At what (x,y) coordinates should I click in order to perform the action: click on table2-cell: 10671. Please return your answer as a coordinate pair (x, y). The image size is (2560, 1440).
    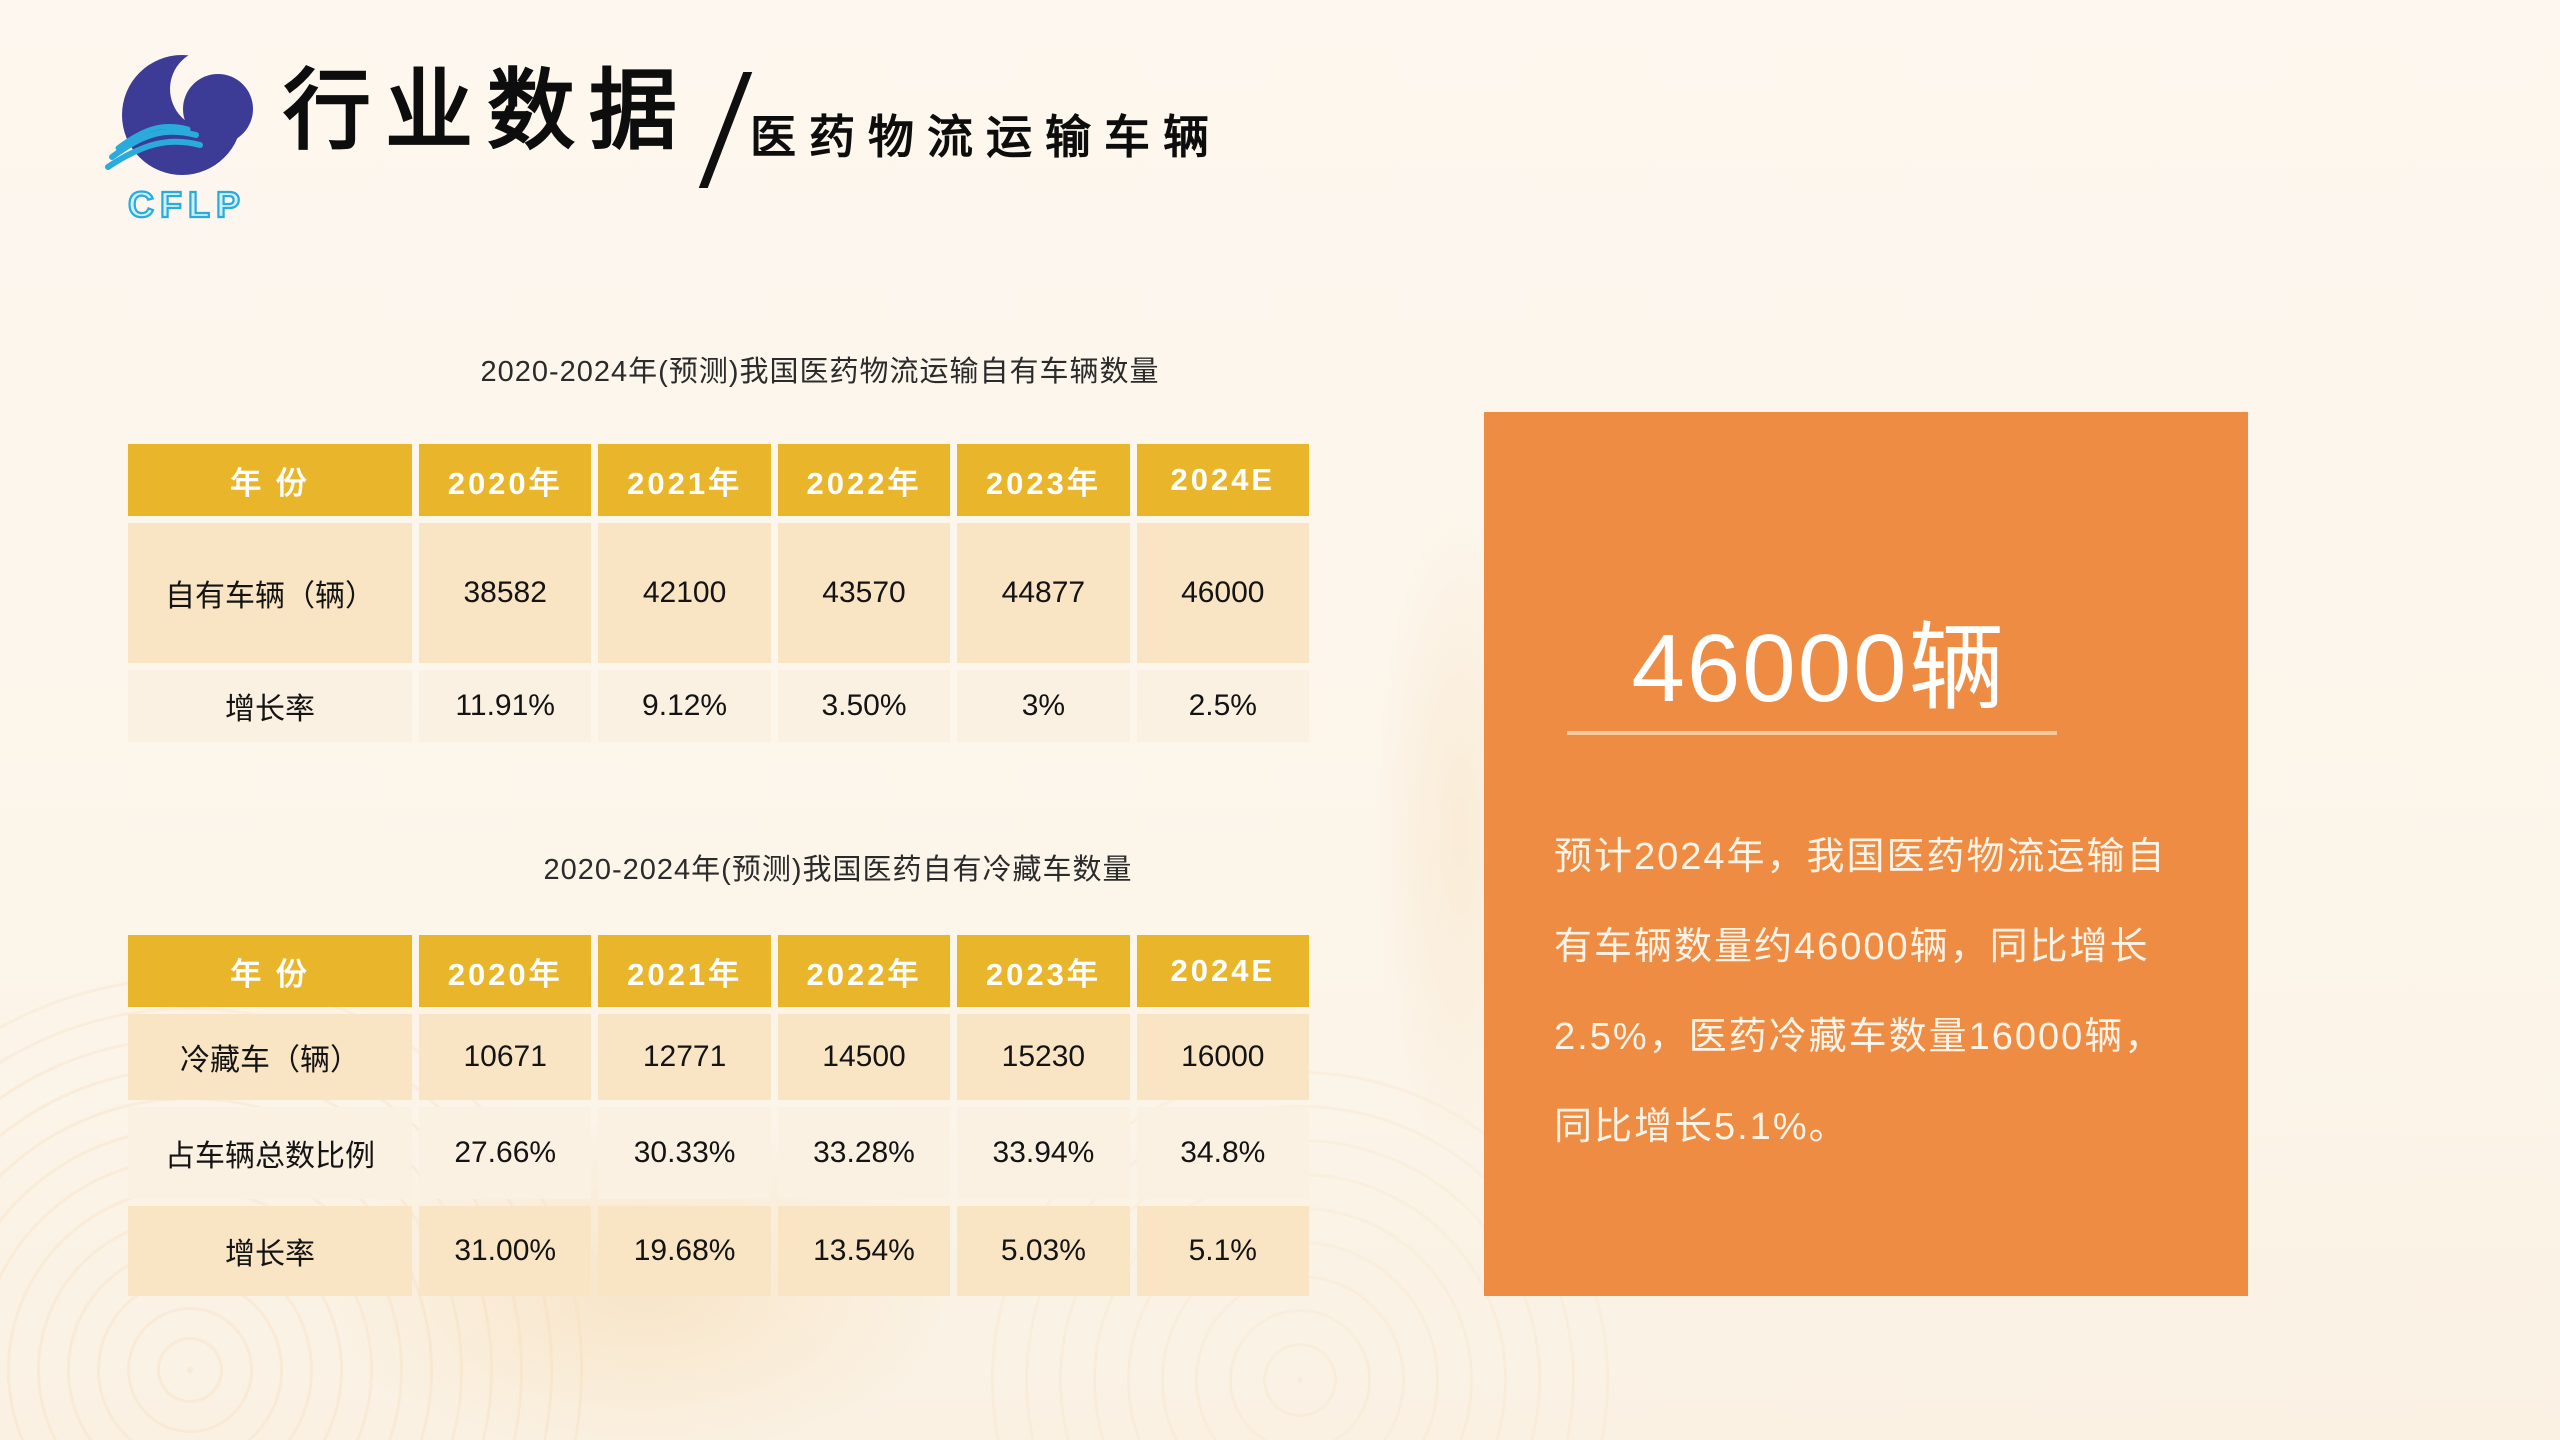
    Looking at the image, I should click on (505, 1057).